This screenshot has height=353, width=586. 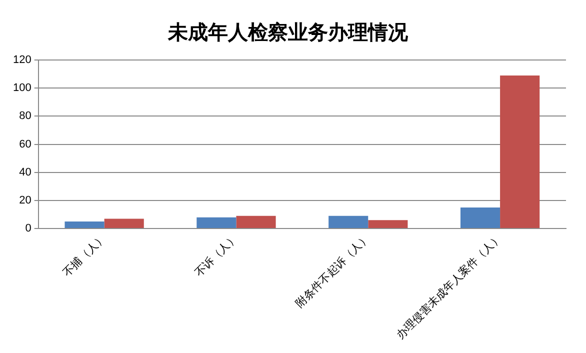 I want to click on y-tick-label: 40, so click(x=25, y=172).